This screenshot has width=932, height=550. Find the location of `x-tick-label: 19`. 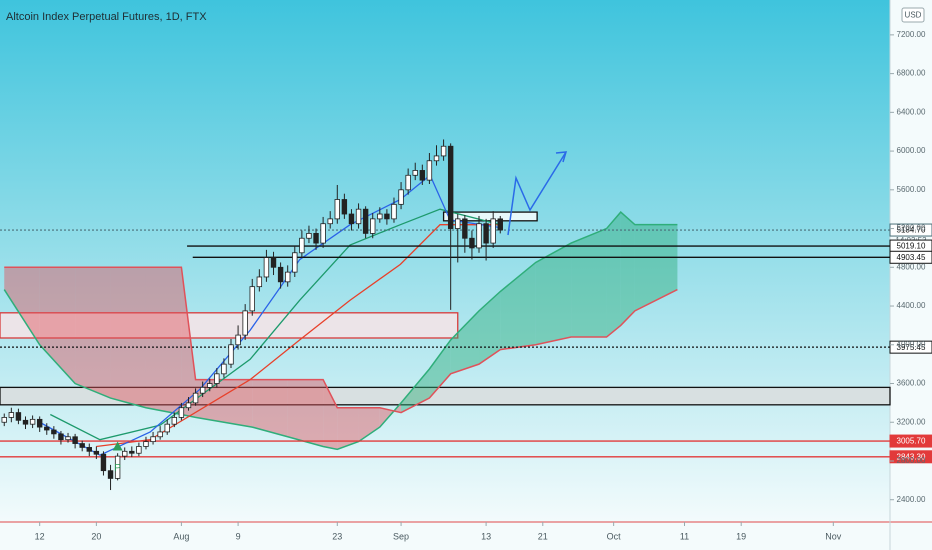

x-tick-label: 19 is located at coordinates (741, 536).